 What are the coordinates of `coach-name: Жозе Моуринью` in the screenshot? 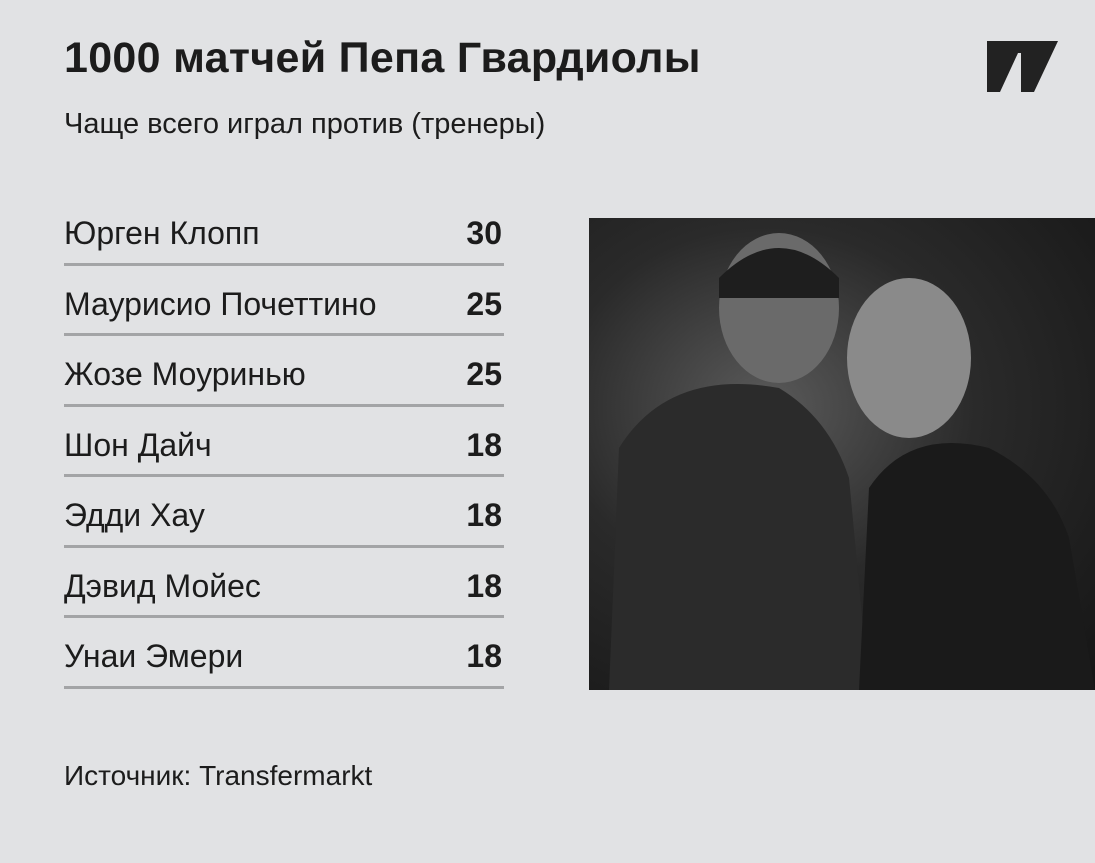 It's located at (185, 374).